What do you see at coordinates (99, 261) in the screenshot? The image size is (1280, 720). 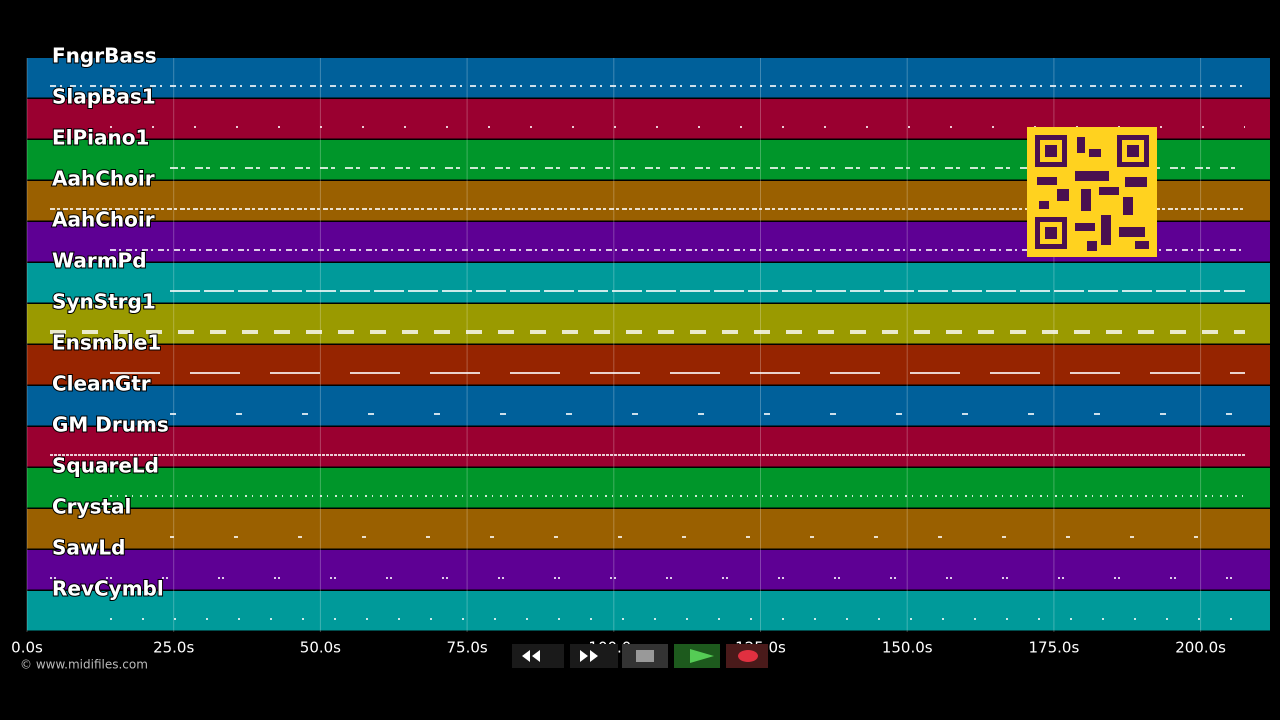 I see `track-label: WarmPd` at bounding box center [99, 261].